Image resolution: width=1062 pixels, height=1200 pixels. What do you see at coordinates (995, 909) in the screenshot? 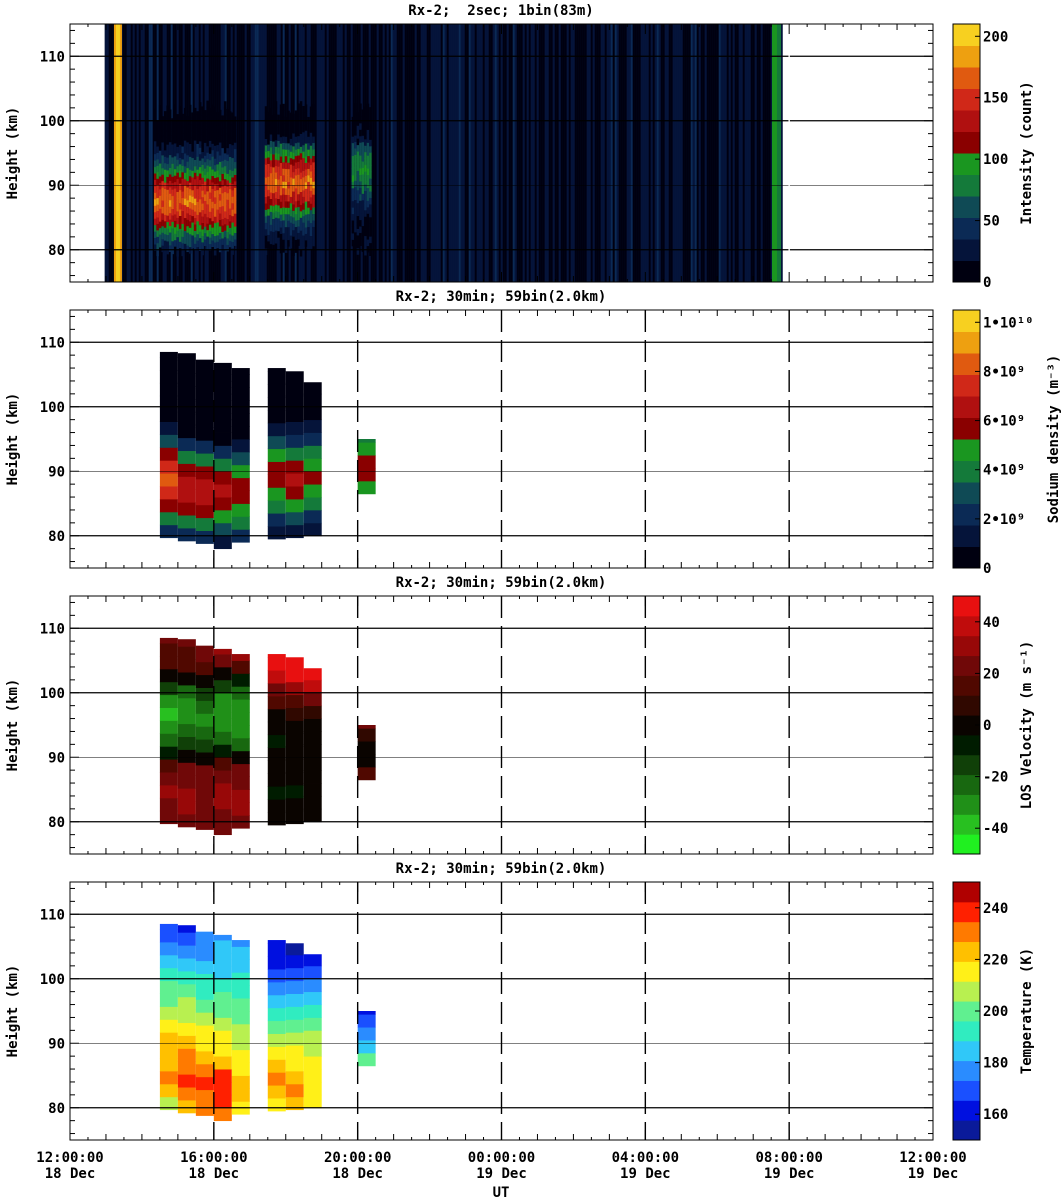
I see `colorbar-tick-label: 240` at bounding box center [995, 909].